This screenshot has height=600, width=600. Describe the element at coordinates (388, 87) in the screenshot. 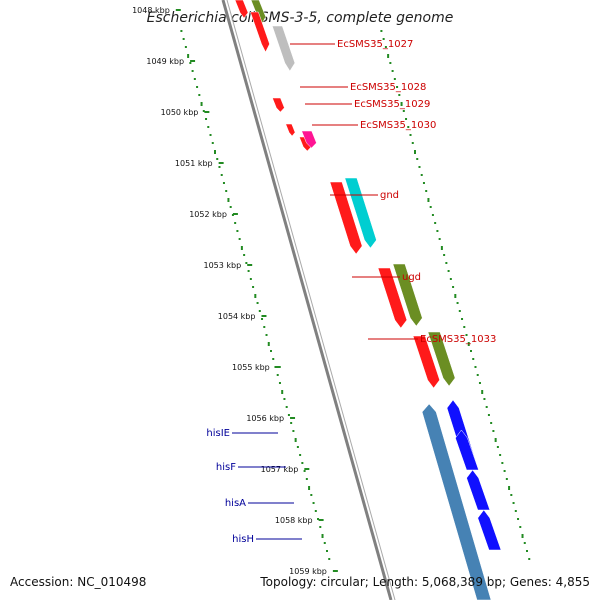

I see `gene-label: EcSMS35_1028` at that location.